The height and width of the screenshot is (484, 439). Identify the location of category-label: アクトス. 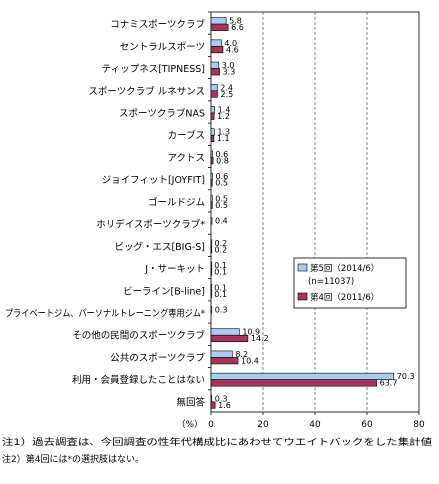
(186, 158).